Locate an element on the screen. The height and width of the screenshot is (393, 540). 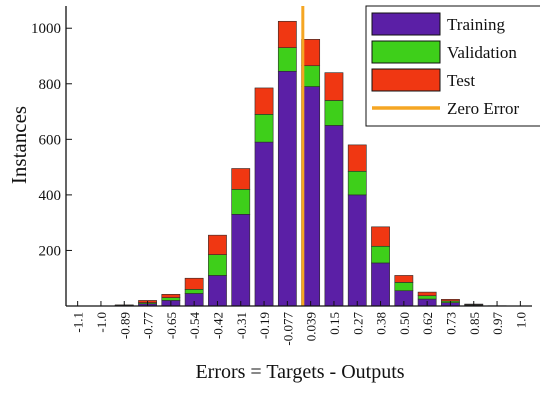
x-tick-label-2: -0.89 is located at coordinates (124, 325).